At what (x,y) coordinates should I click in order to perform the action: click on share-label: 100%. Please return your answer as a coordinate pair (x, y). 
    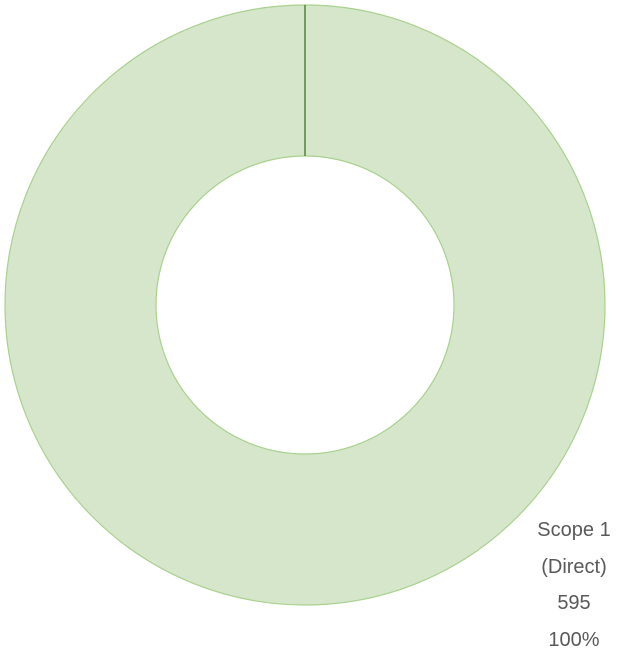
    Looking at the image, I should click on (574, 639).